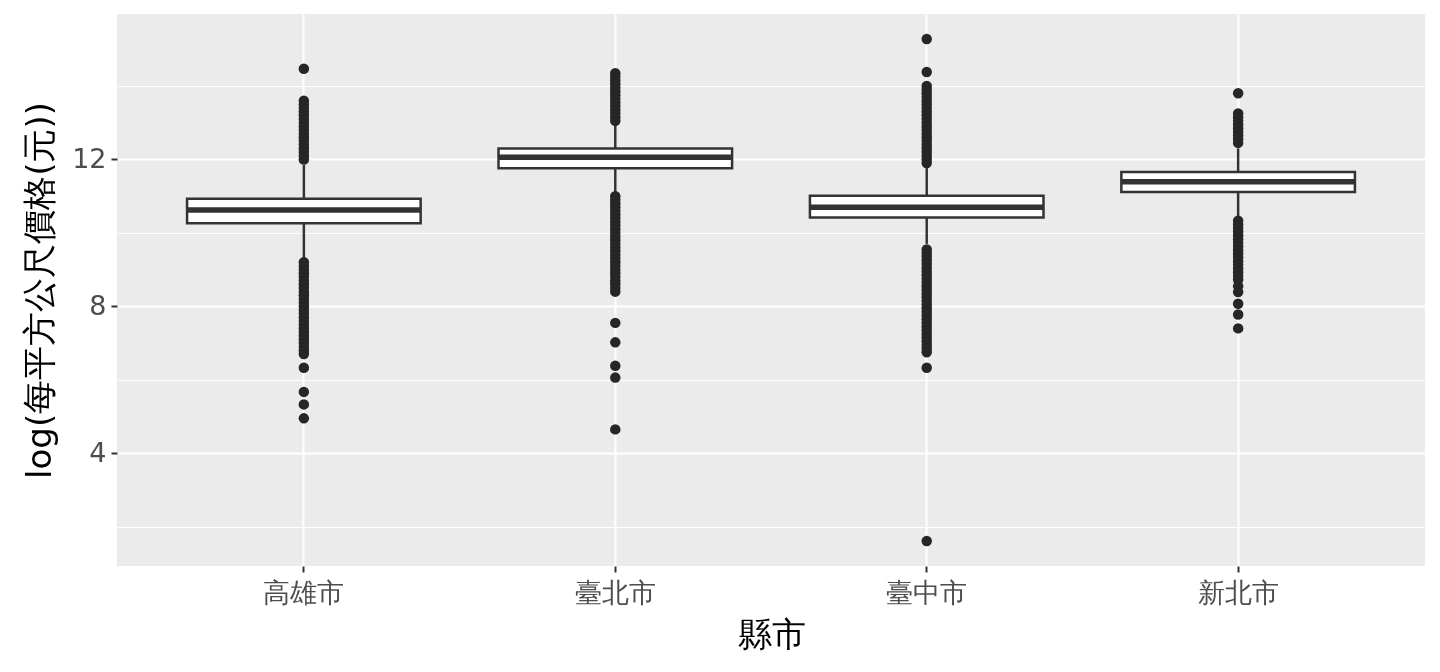 The height and width of the screenshot is (672, 1440). Describe the element at coordinates (615, 592) in the screenshot. I see `x-tick-label: 臺北市` at that location.